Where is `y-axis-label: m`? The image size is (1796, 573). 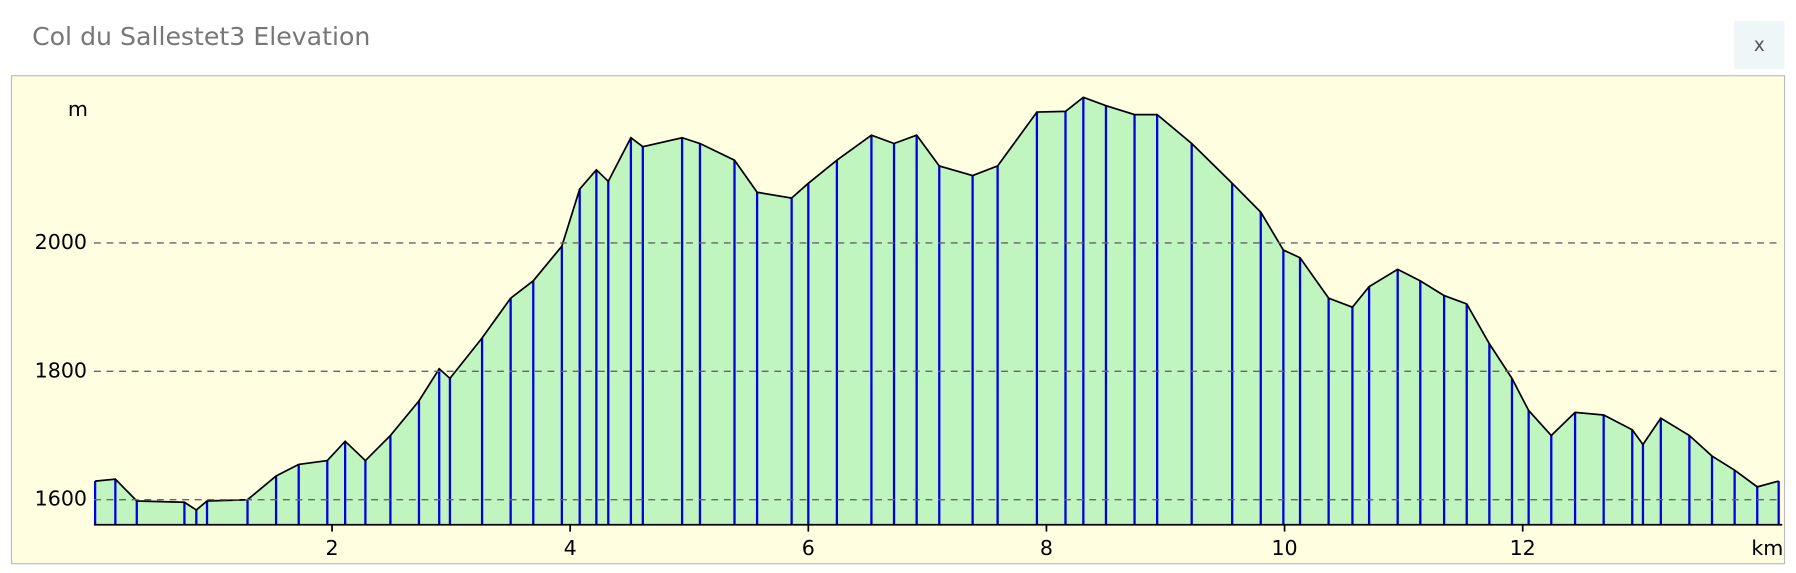 y-axis-label: m is located at coordinates (78, 109).